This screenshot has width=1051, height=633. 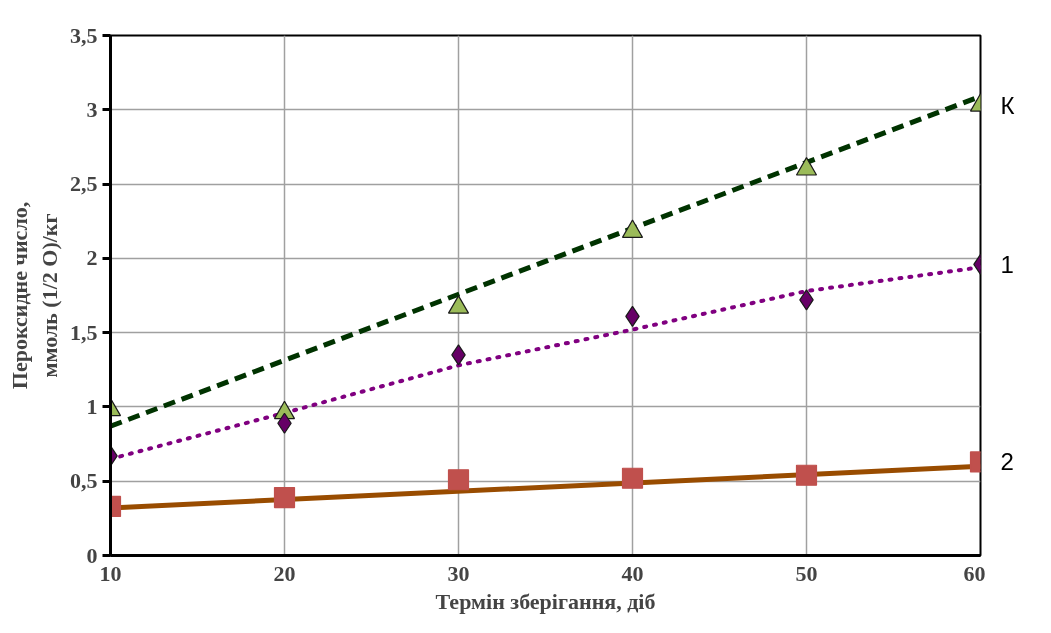 What do you see at coordinates (284, 573) in the screenshot?
I see `x-tick-label: 20` at bounding box center [284, 573].